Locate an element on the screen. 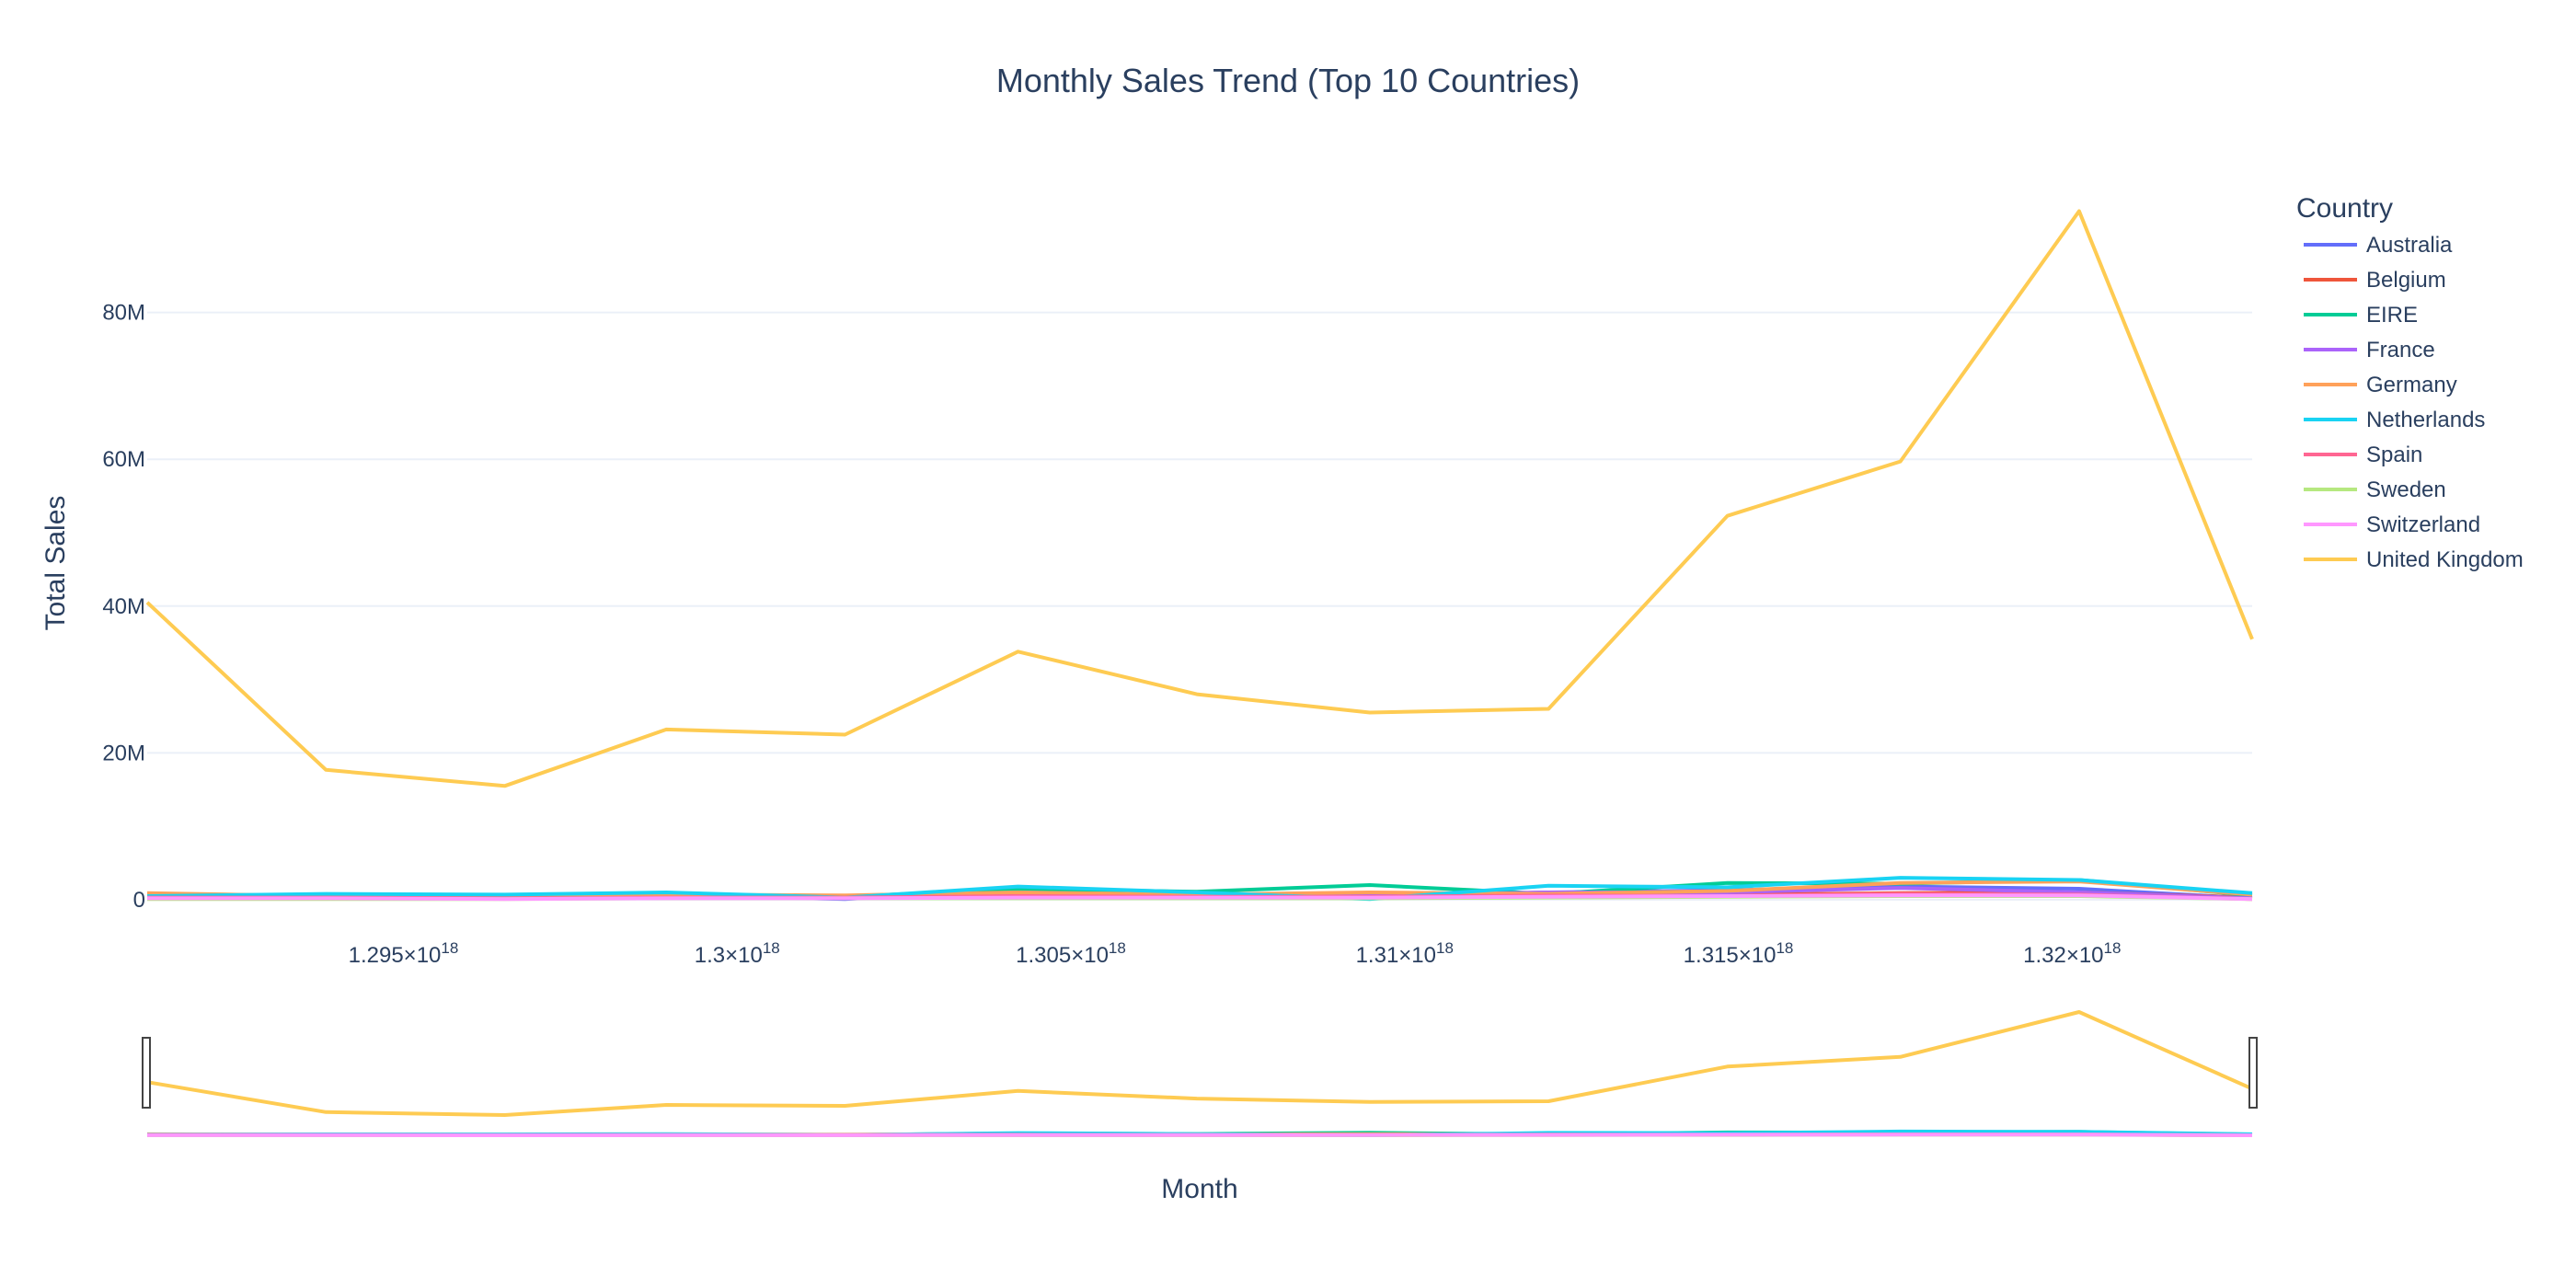 This screenshot has height=1288, width=2576. legend-label: United Kingdom is located at coordinates (2445, 559).